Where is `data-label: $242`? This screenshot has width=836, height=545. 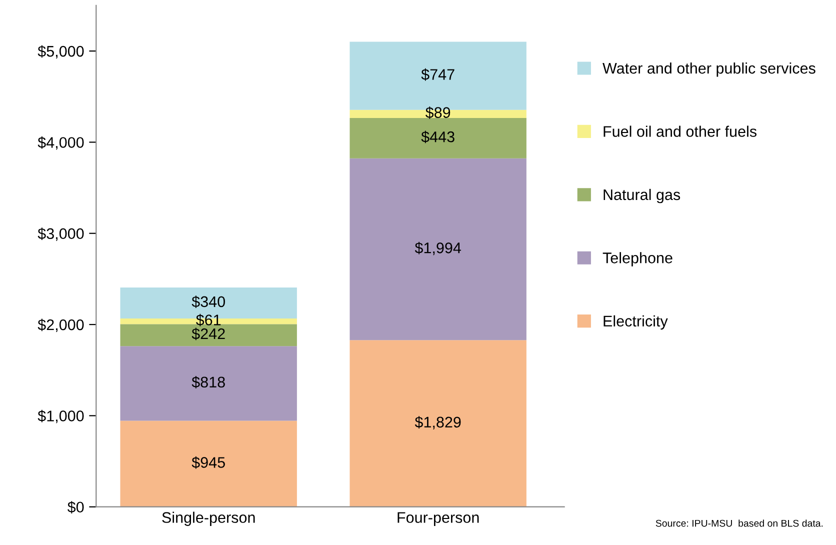 data-label: $242 is located at coordinates (208, 334).